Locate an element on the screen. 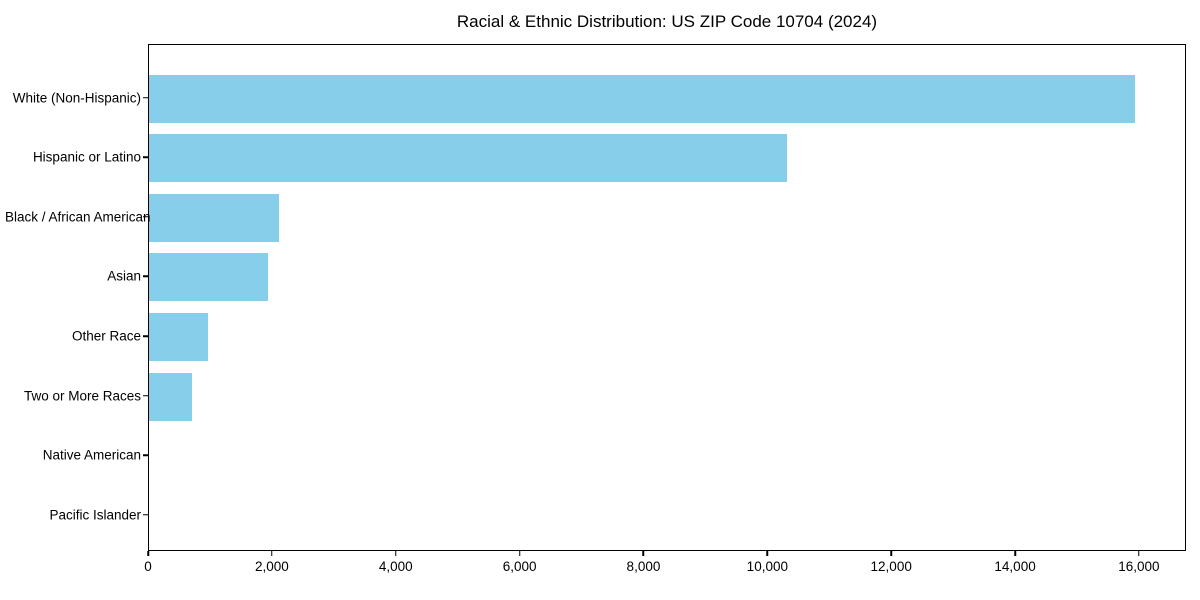 The width and height of the screenshot is (1200, 600). y-tick-label: White (Non-Hispanic) is located at coordinates (76, 97).